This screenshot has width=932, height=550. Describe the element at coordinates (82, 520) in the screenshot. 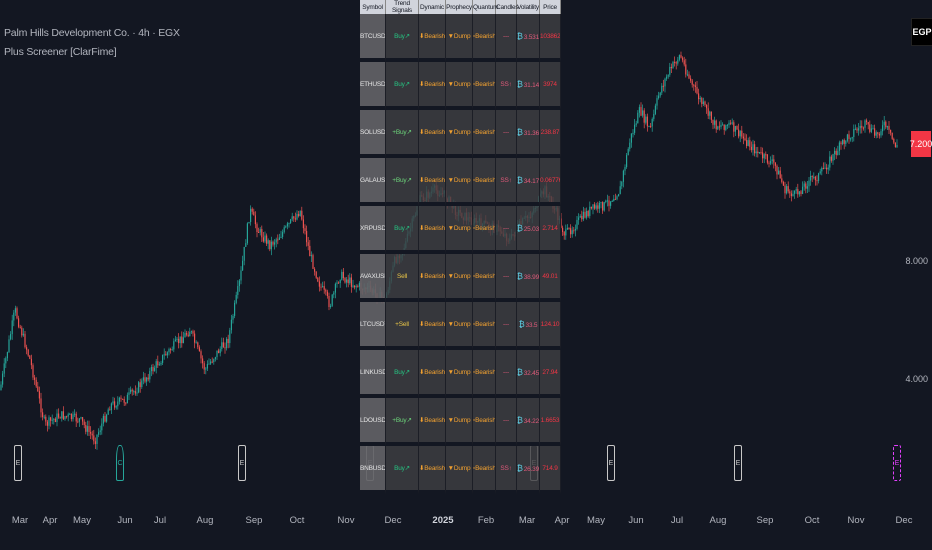

I see `time-axis-label: May` at that location.